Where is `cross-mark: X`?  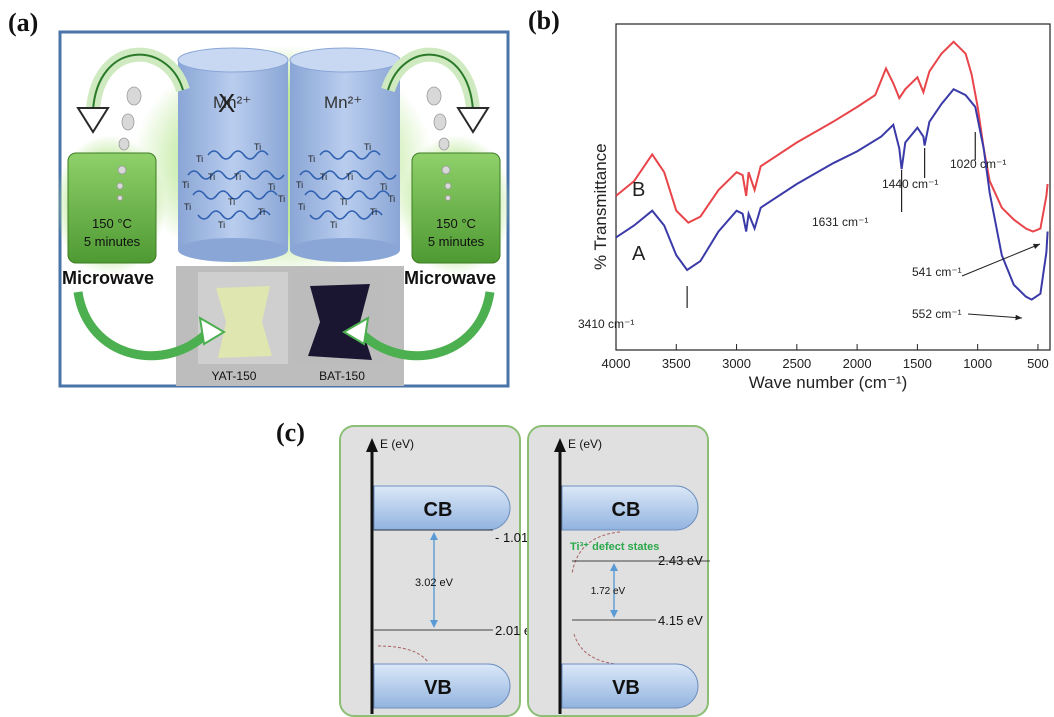 cross-mark: X is located at coordinates (226, 103).